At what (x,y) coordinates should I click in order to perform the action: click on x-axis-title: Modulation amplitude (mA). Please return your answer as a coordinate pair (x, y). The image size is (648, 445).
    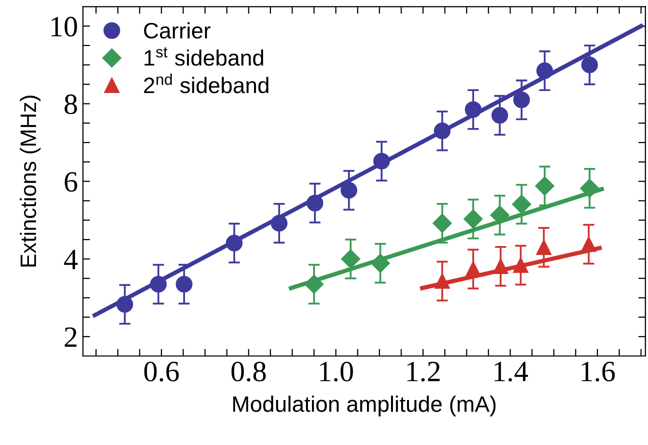
    Looking at the image, I should click on (364, 406).